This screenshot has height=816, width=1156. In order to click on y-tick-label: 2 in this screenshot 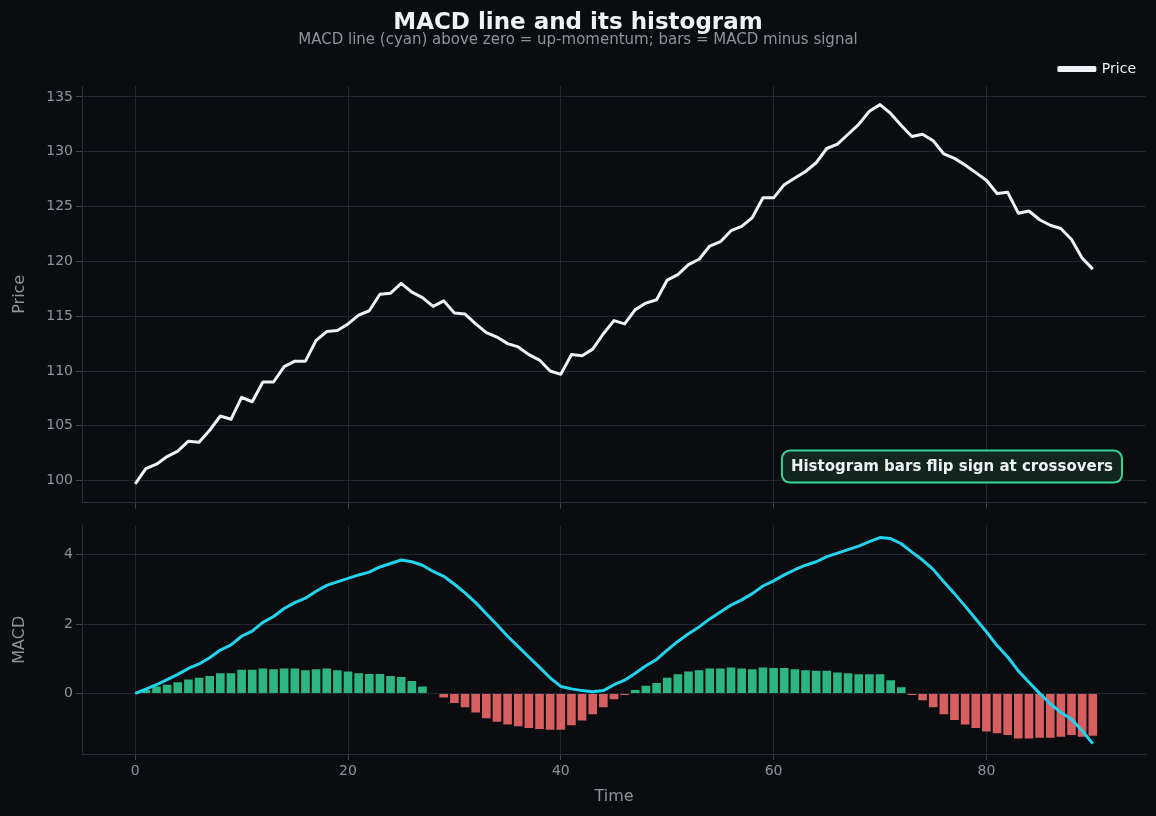, I will do `click(68, 622)`.